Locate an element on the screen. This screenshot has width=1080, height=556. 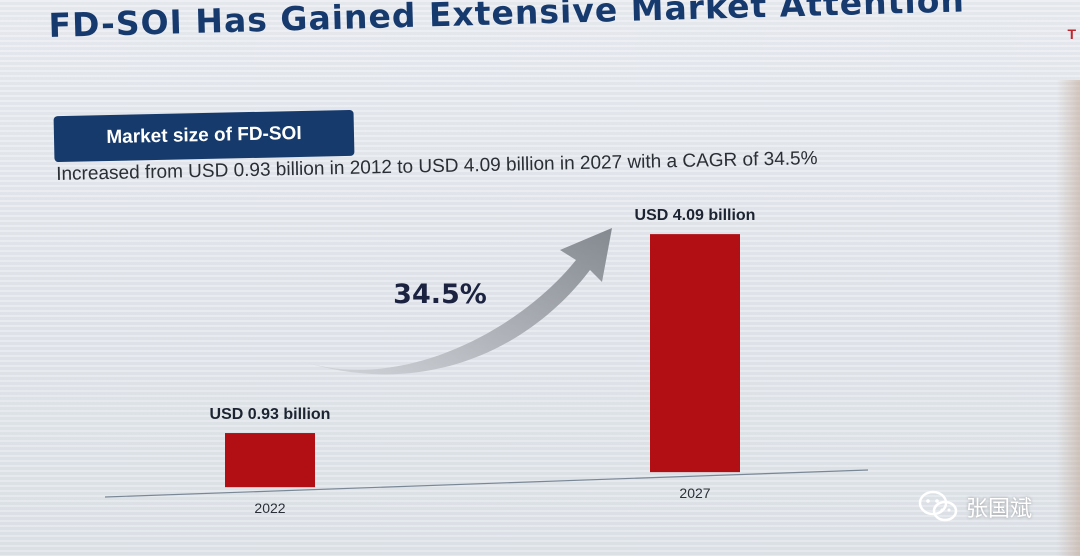
bar-2027 is located at coordinates (695, 353).